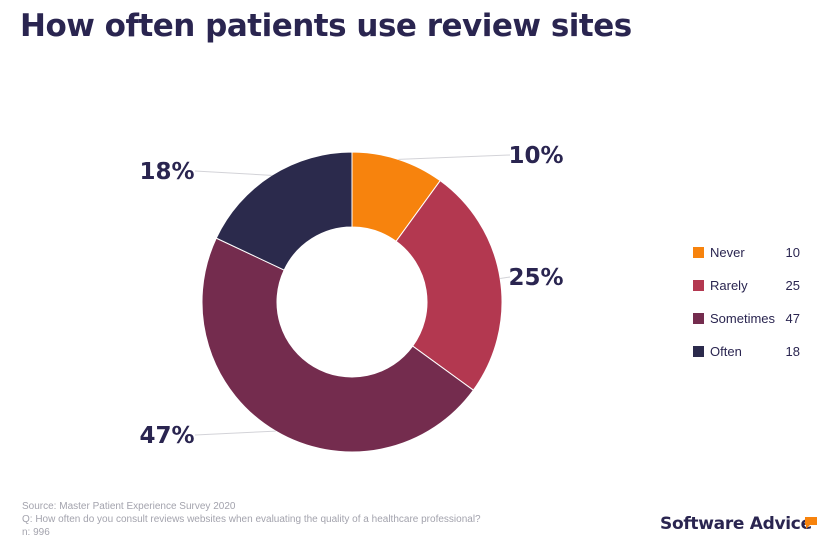  I want to click on legend-label-rarely: Rarely, so click(729, 285).